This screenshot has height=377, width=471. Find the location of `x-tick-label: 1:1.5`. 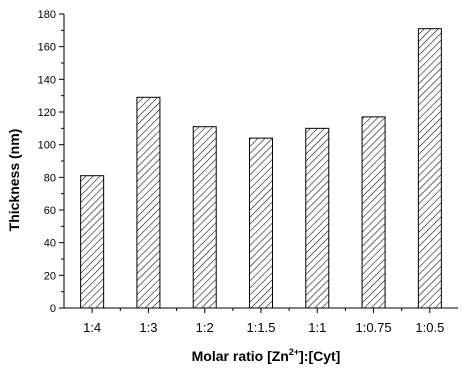

x-tick-label: 1:1.5 is located at coordinates (261, 327).